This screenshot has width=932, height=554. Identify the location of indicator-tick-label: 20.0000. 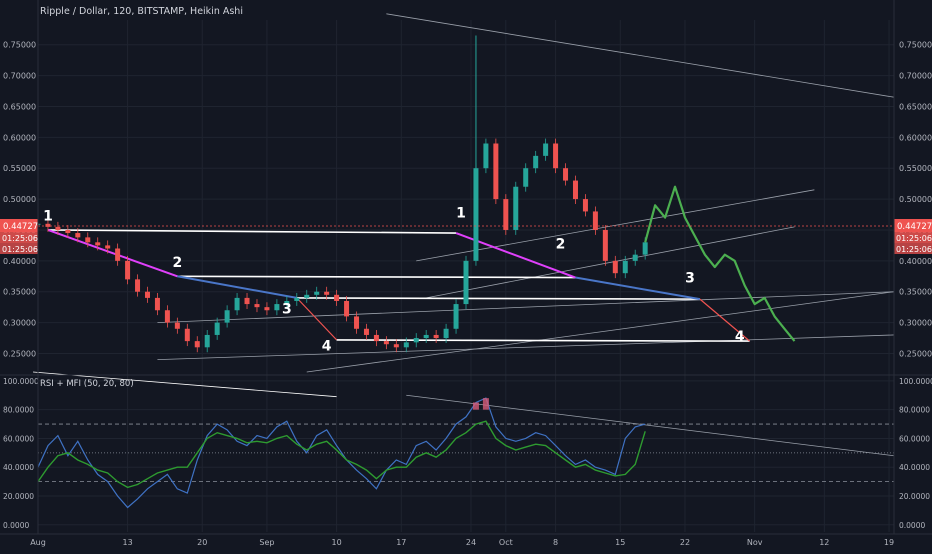
(18, 496).